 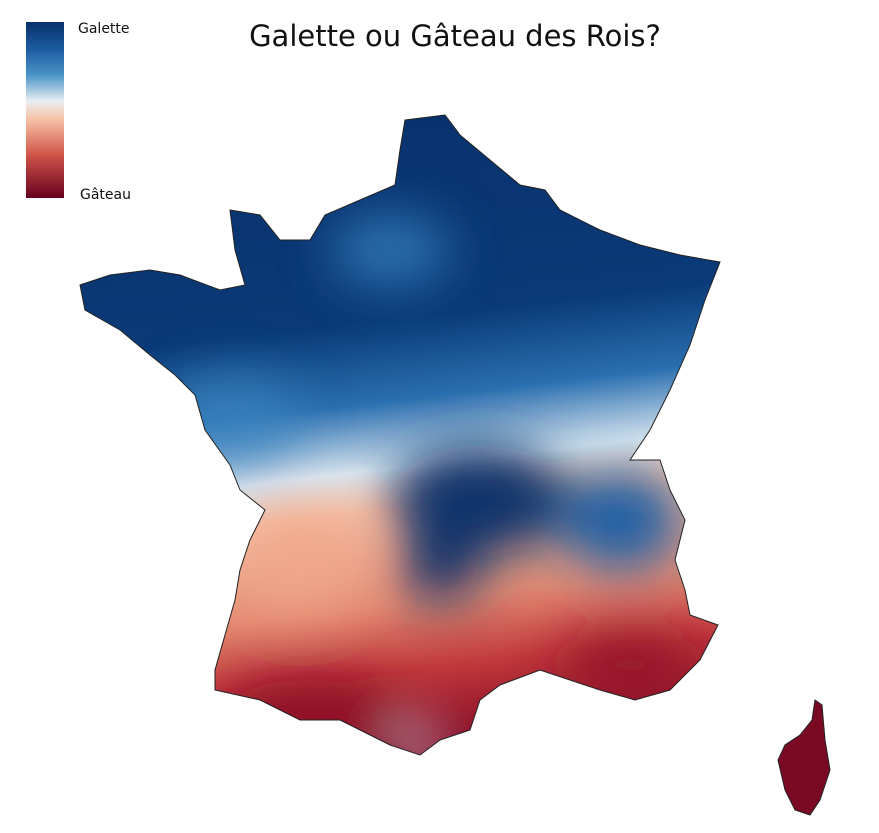 I want to click on map-title: Galette ou Gâteau des Rois?, so click(x=455, y=36).